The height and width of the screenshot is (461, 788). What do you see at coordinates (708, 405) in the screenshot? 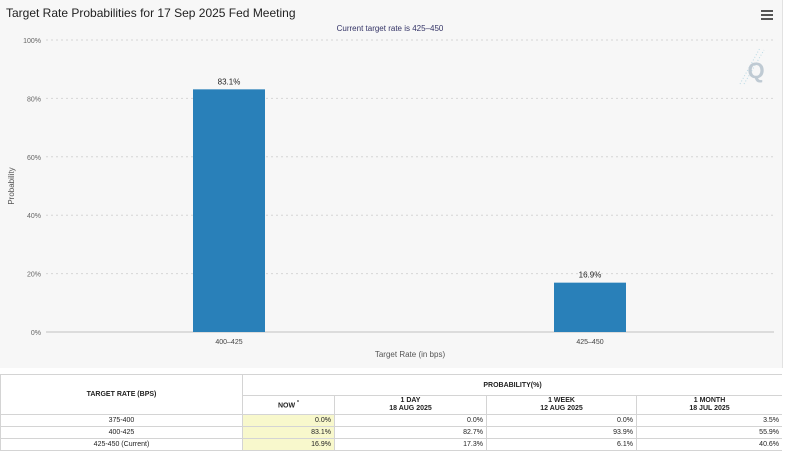
I see `one-month-column-header: 1 MONTH 18 JUL 2025` at bounding box center [708, 405].